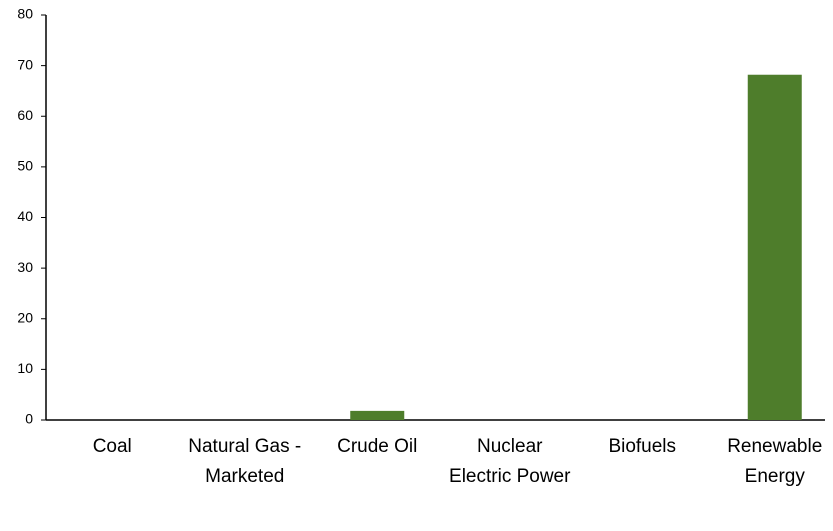  I want to click on y-tick-label: 70, so click(25, 64).